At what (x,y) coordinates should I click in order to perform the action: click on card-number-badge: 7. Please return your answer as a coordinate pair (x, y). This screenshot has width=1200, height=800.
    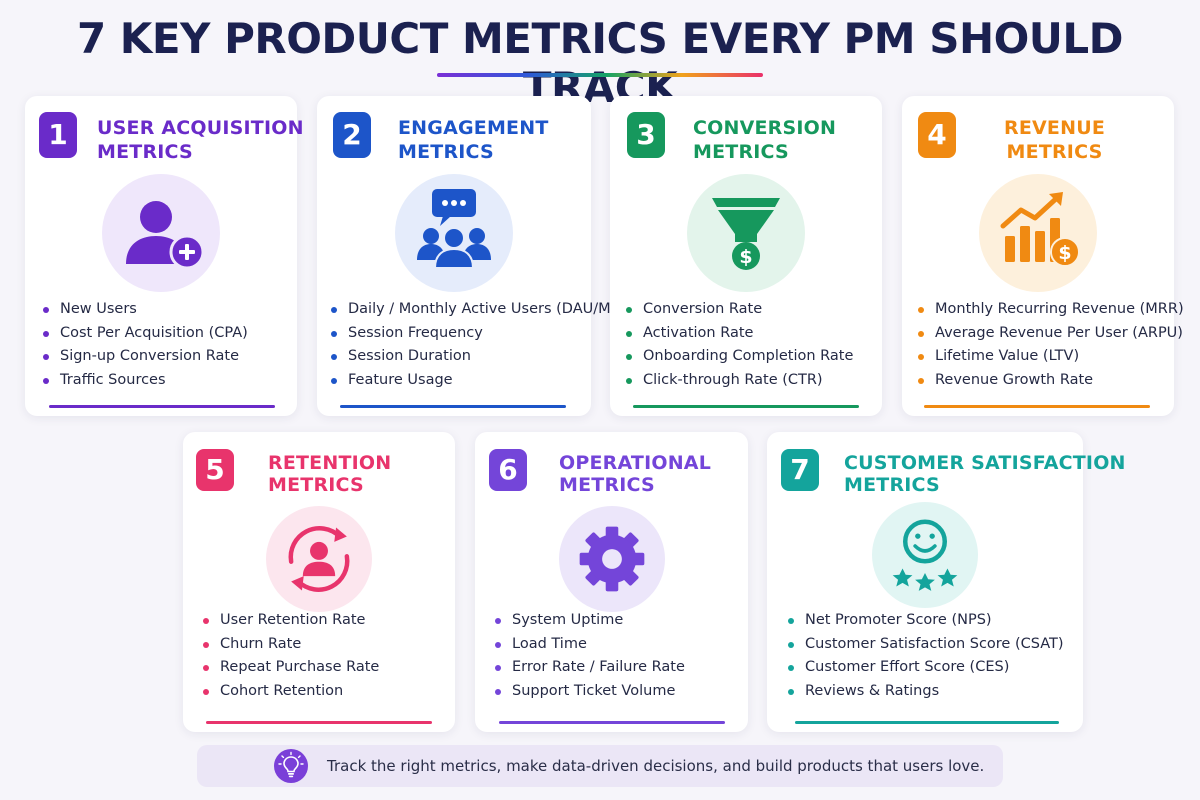
    Looking at the image, I should click on (800, 470).